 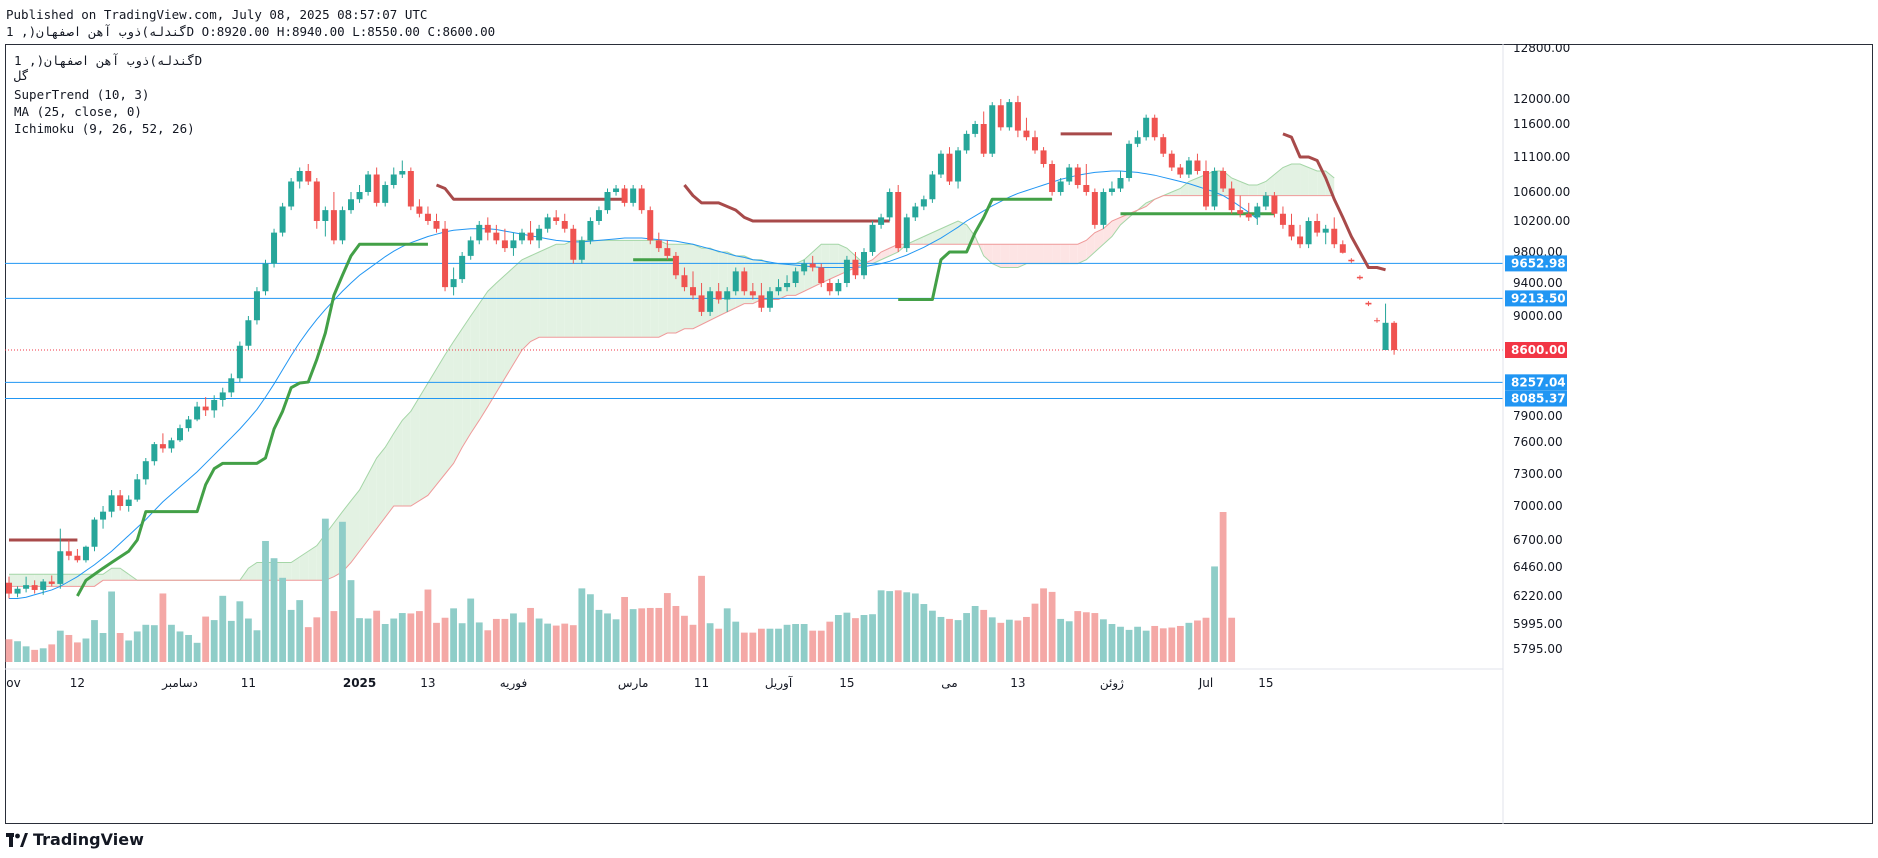 I want to click on time-tick-label: آوریل, so click(x=779, y=683).